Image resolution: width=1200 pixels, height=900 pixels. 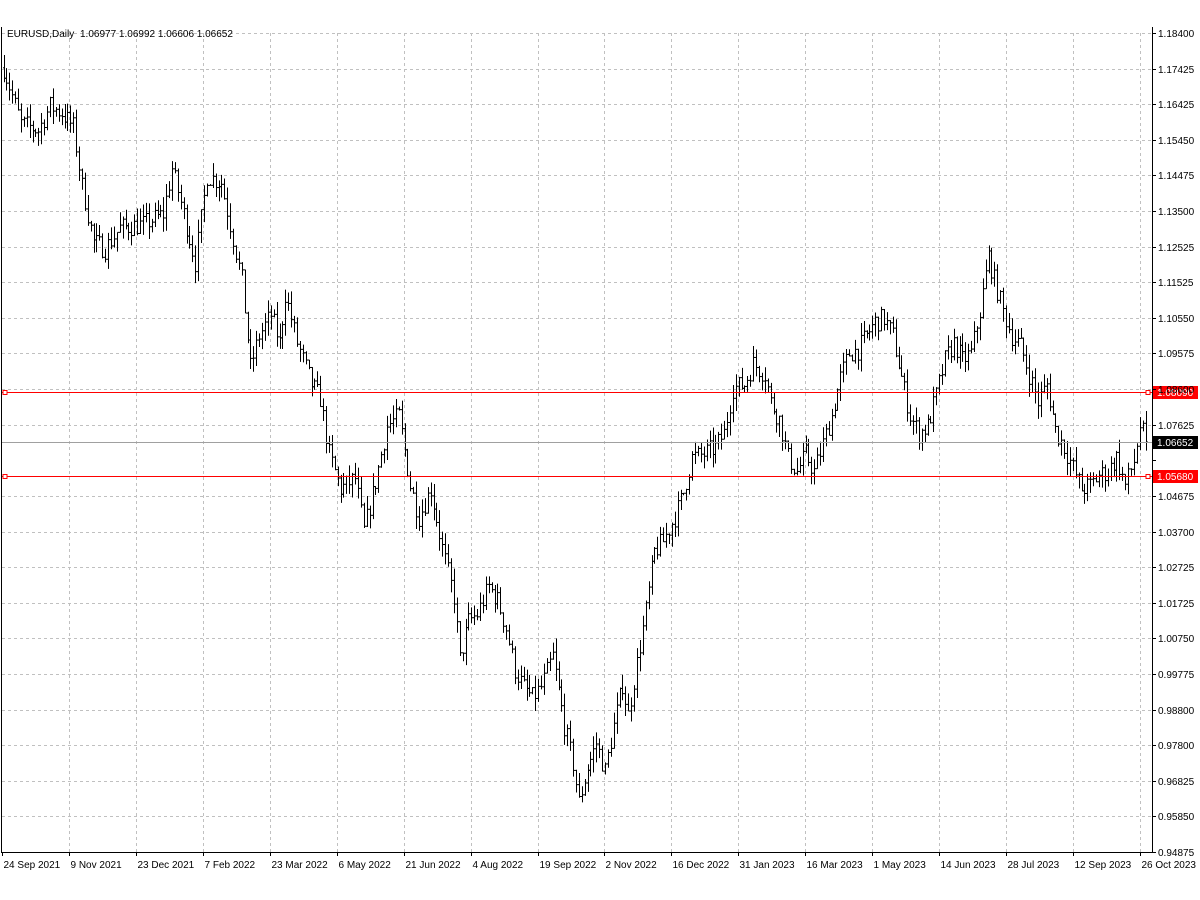 What do you see at coordinates (835, 865) in the screenshot?
I see `x-tick-label: 16 Mar 2023` at bounding box center [835, 865].